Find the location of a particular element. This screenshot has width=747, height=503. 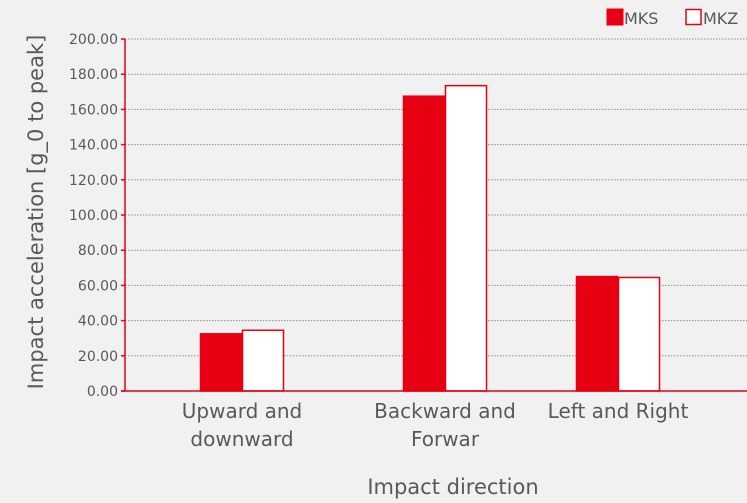

x-category-label: Left and Right is located at coordinates (618, 411).